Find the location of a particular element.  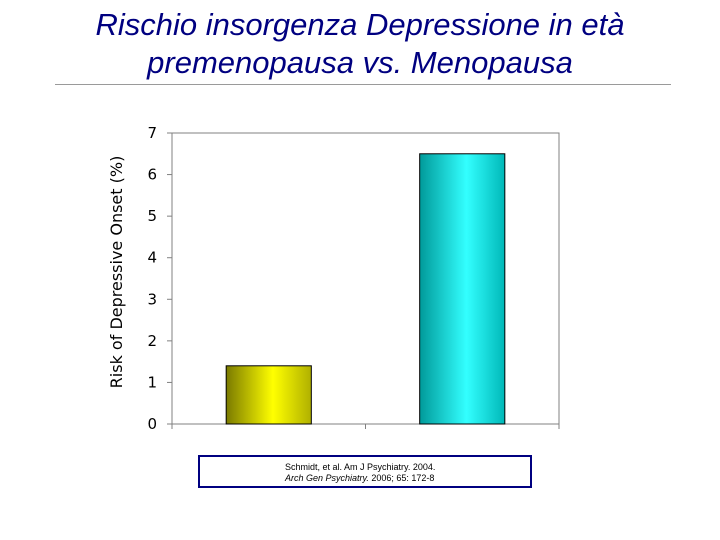

y-tick-label-4: 4 is located at coordinates (152, 258).